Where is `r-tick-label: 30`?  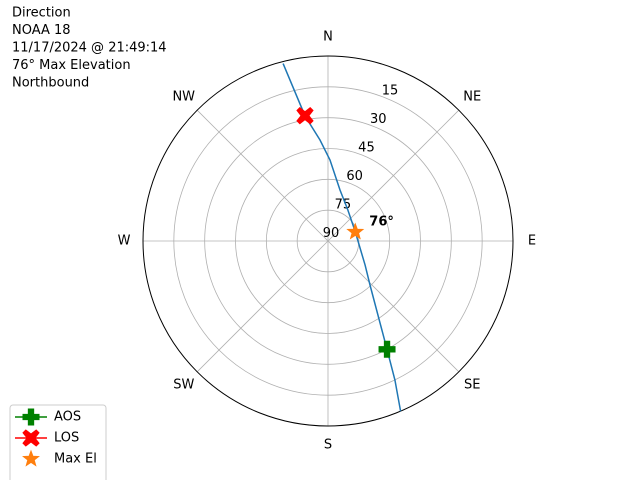
r-tick-label: 30 is located at coordinates (378, 119).